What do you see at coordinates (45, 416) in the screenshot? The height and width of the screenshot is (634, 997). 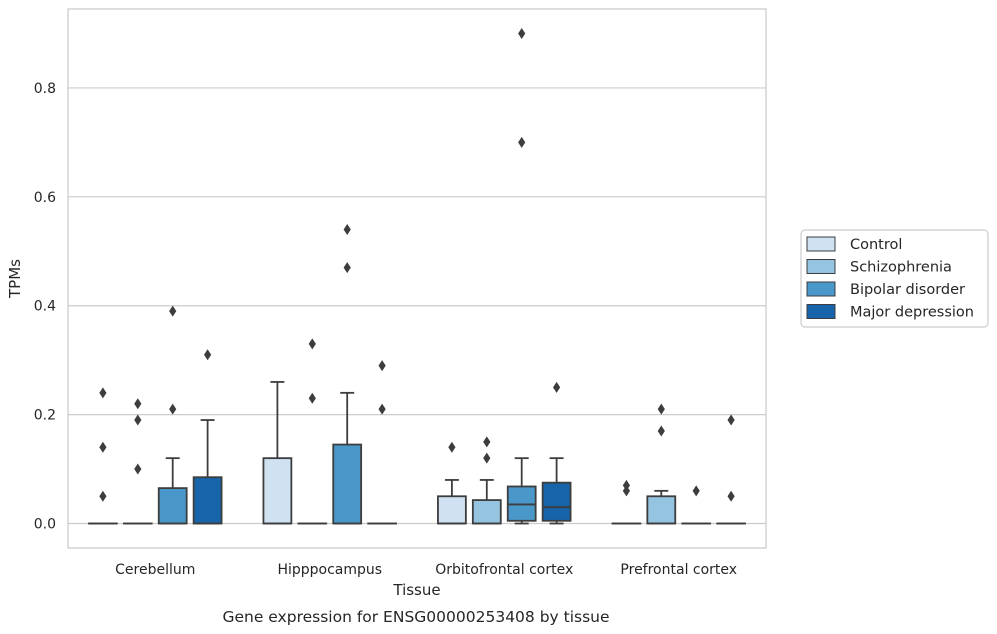 I see `y-tick-label: 0.2` at bounding box center [45, 416].